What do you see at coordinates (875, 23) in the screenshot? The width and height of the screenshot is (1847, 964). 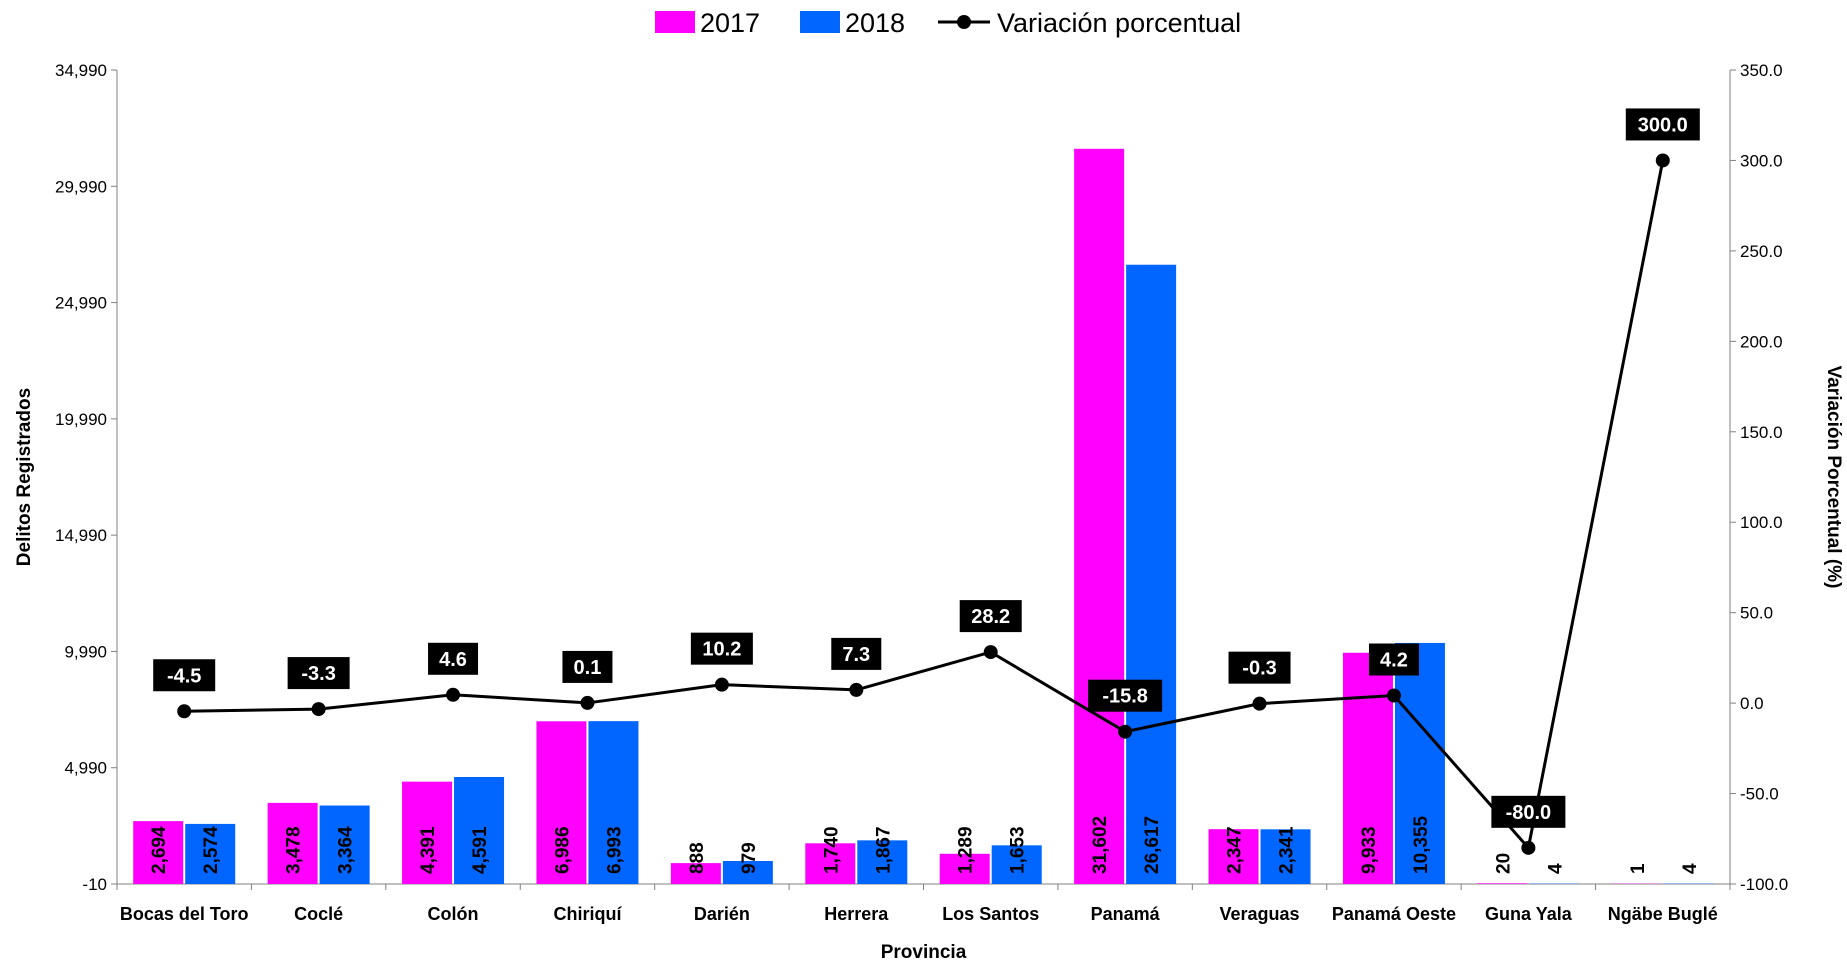 I see `legend-label-2018: 2018` at bounding box center [875, 23].